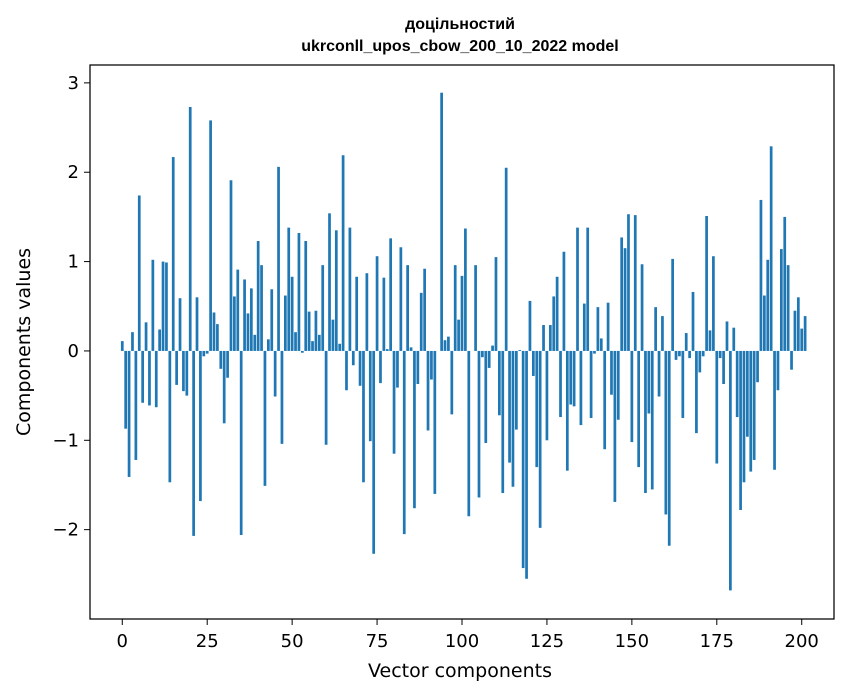 This screenshot has width=847, height=700. I want to click on x-tick-label: 100, so click(462, 641).